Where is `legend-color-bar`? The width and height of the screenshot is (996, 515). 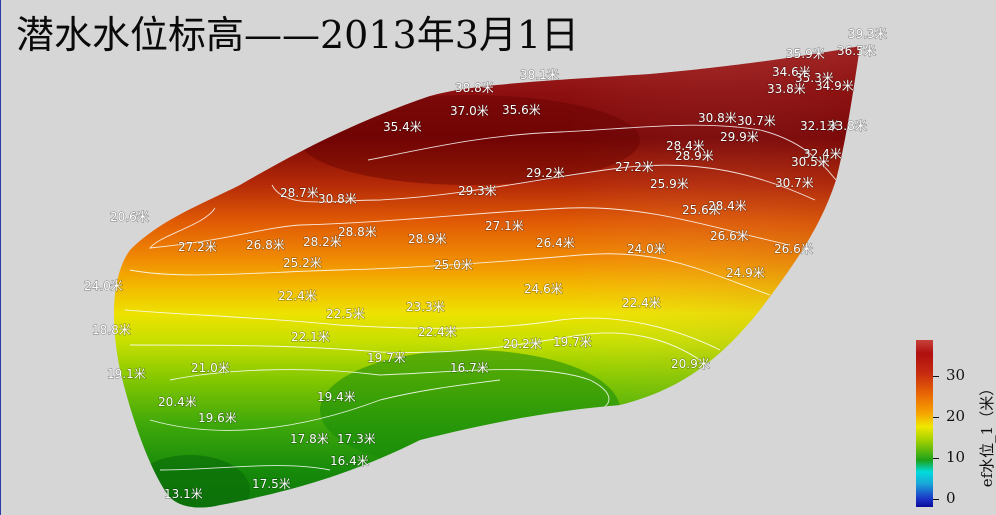
legend-color-bar is located at coordinates (924, 423).